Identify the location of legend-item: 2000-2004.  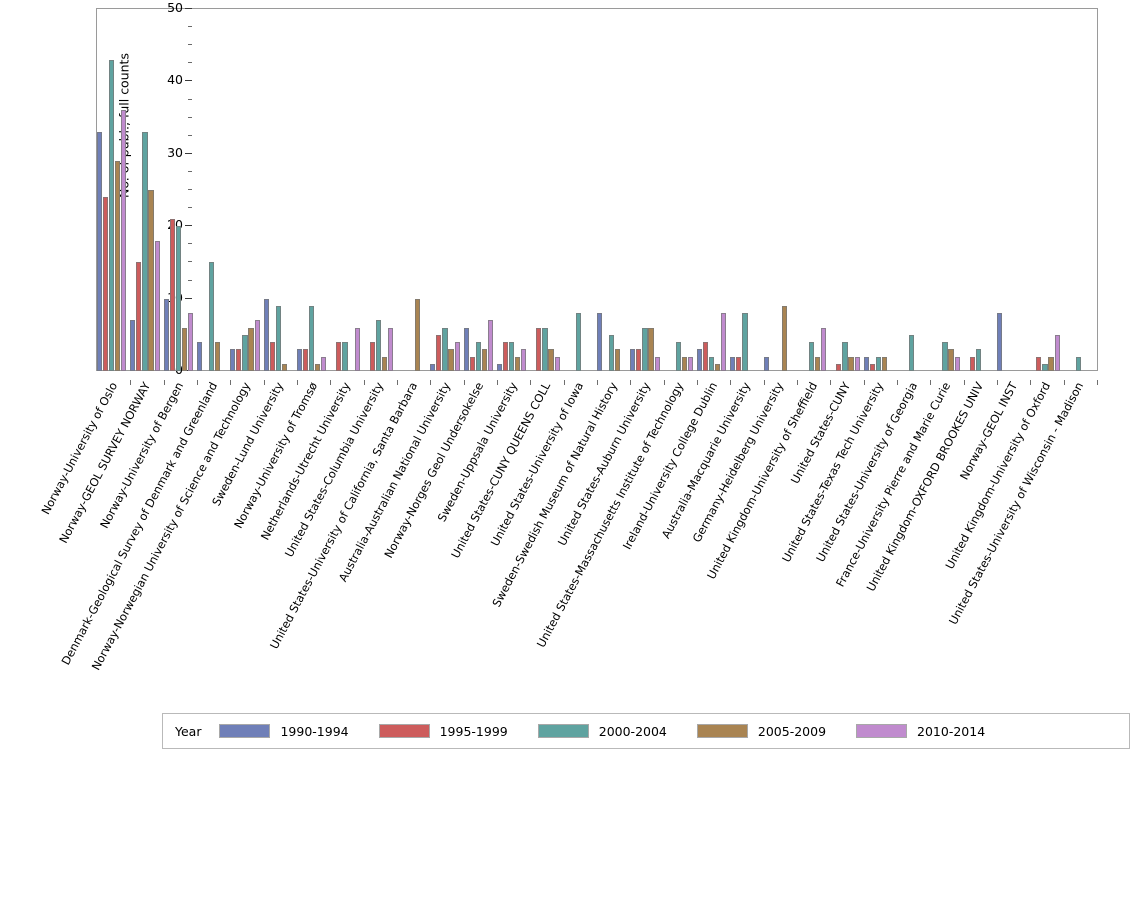
(602, 731).